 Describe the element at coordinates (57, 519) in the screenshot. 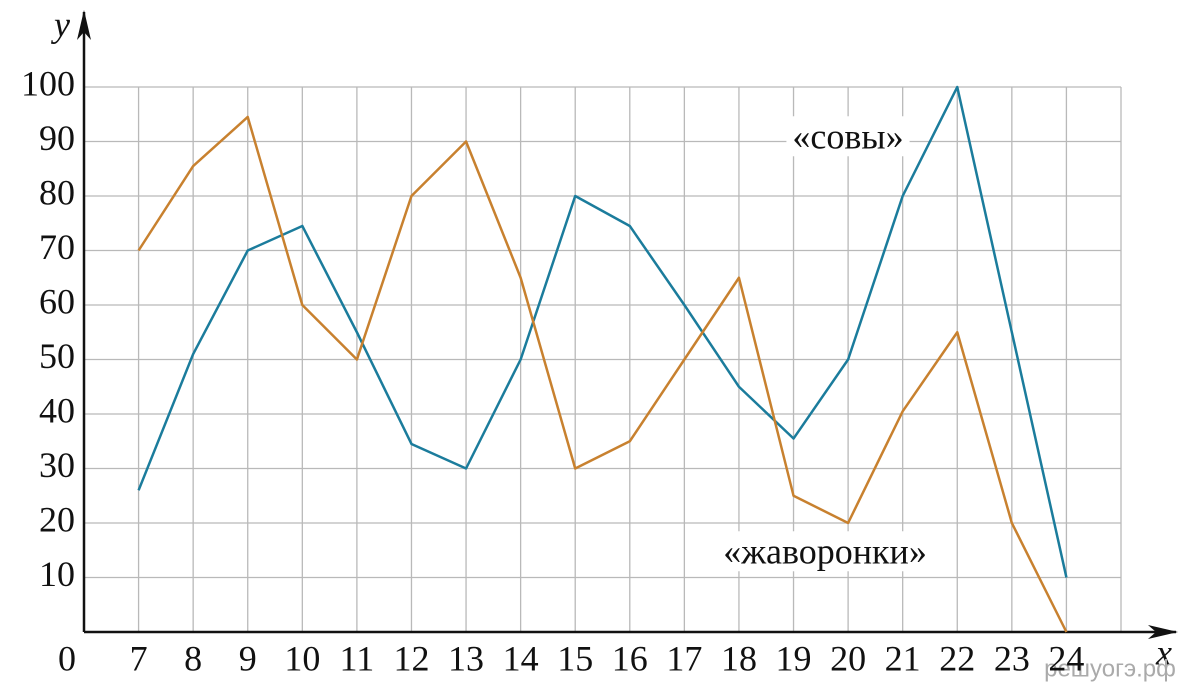

I see `y-tick-label: 20` at that location.